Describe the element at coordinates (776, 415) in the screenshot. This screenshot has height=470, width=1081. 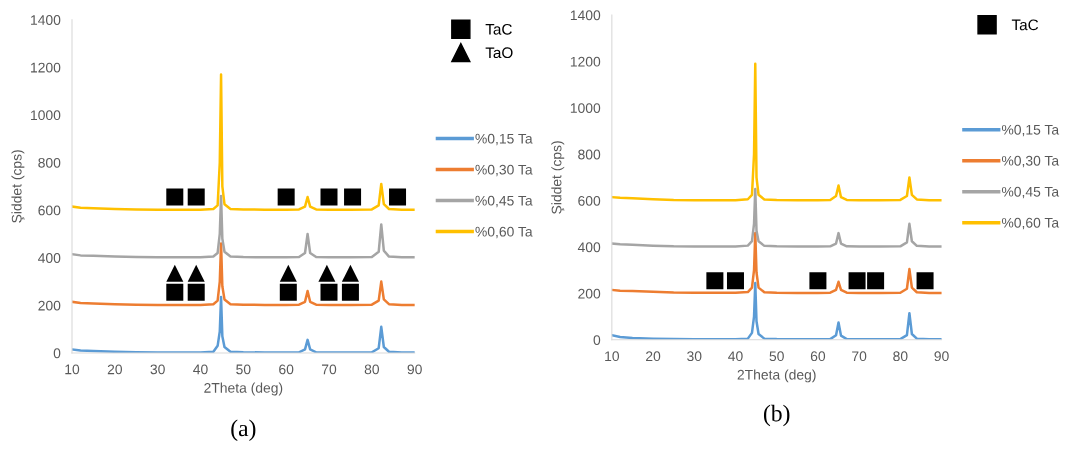
I see `text: (b)` at that location.